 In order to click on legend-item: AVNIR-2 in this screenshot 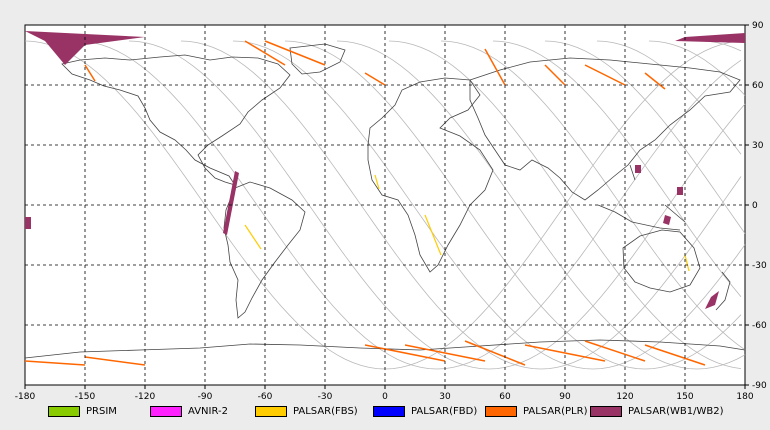, I will do `click(189, 411)`.